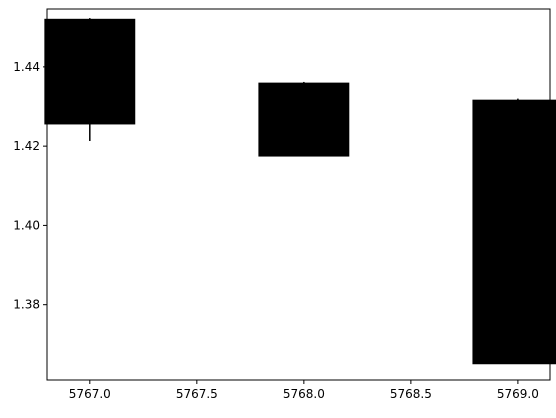 The width and height of the screenshot is (556, 418). I want to click on y-tick-label-2: 1.42, so click(26, 146).